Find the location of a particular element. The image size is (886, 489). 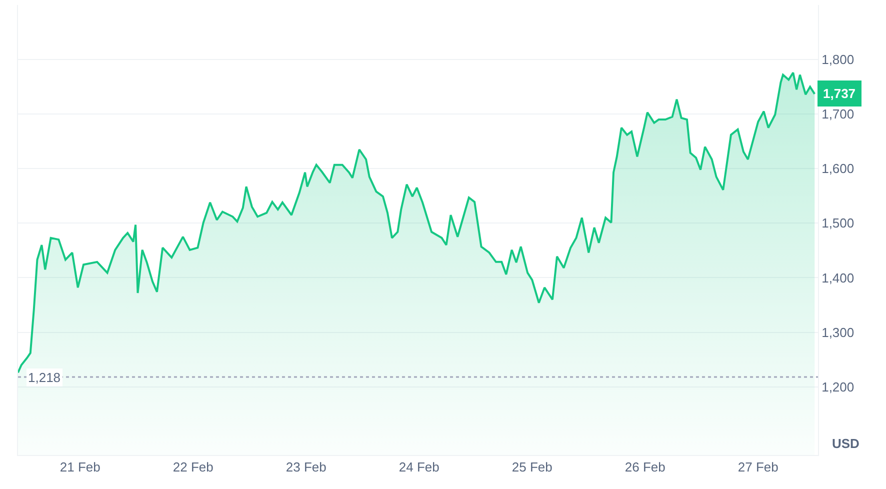

x-tick-label: 25 Feb is located at coordinates (532, 467).